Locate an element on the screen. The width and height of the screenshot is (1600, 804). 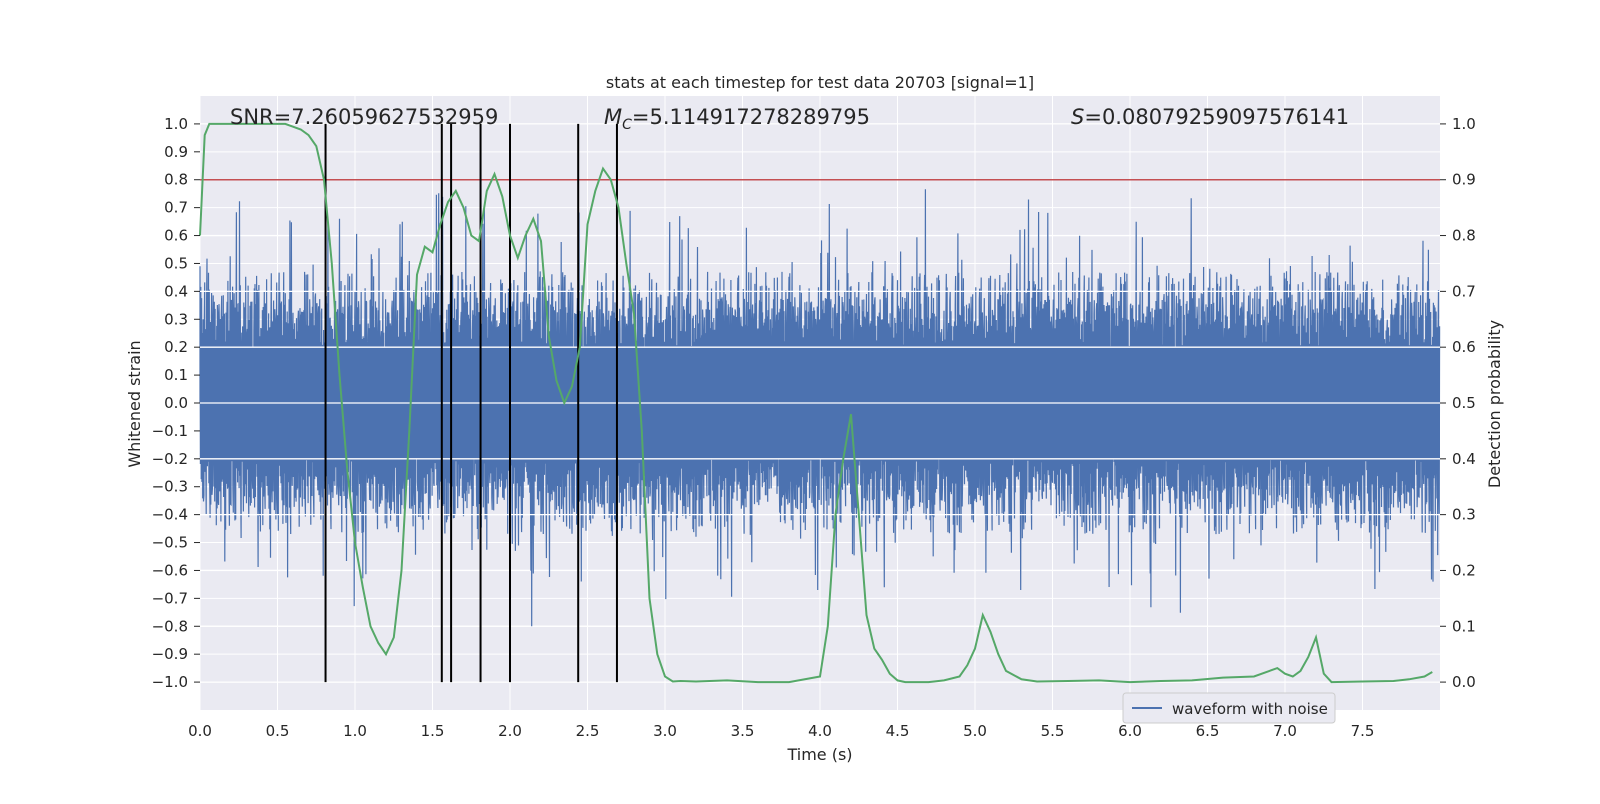
x-tick-label: 1.5 is located at coordinates (433, 731).